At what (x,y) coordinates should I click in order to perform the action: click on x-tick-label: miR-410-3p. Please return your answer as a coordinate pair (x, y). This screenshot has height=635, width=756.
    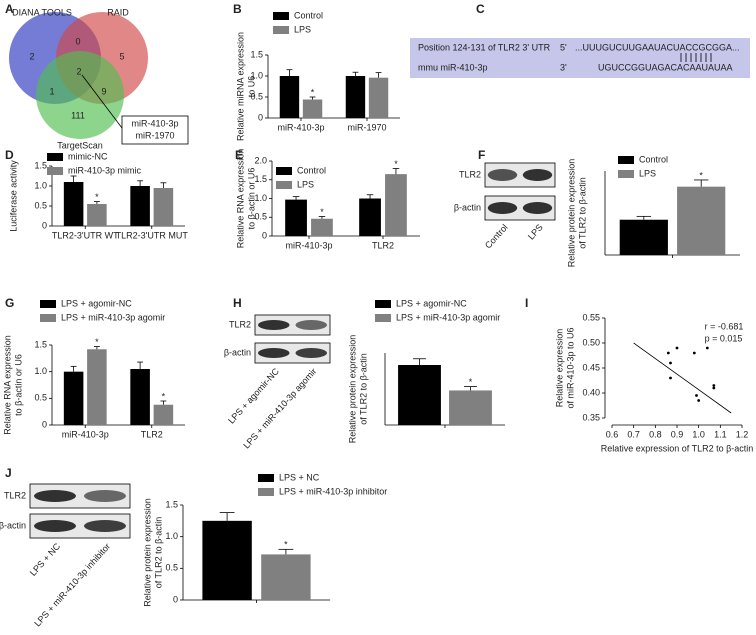
    Looking at the image, I should click on (85, 434).